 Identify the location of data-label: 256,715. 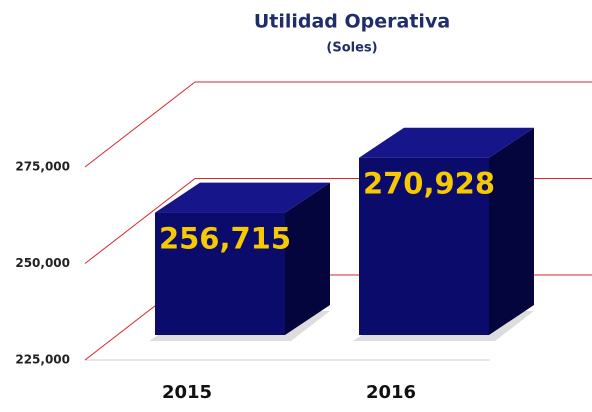
(225, 239).